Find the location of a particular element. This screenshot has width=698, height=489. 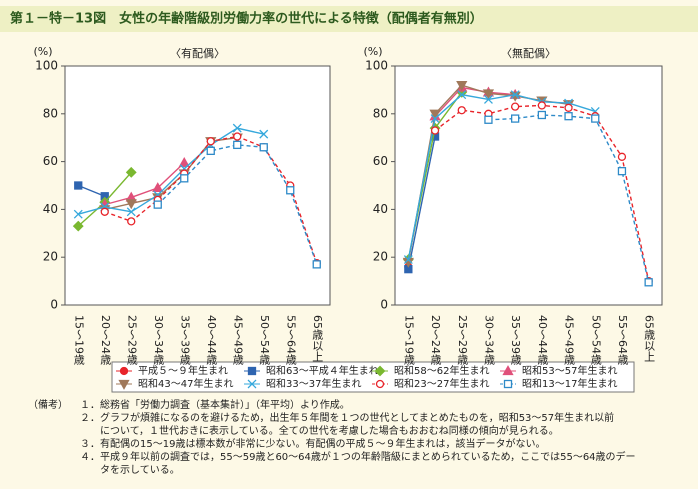

title-bar is located at coordinates (349, 19).